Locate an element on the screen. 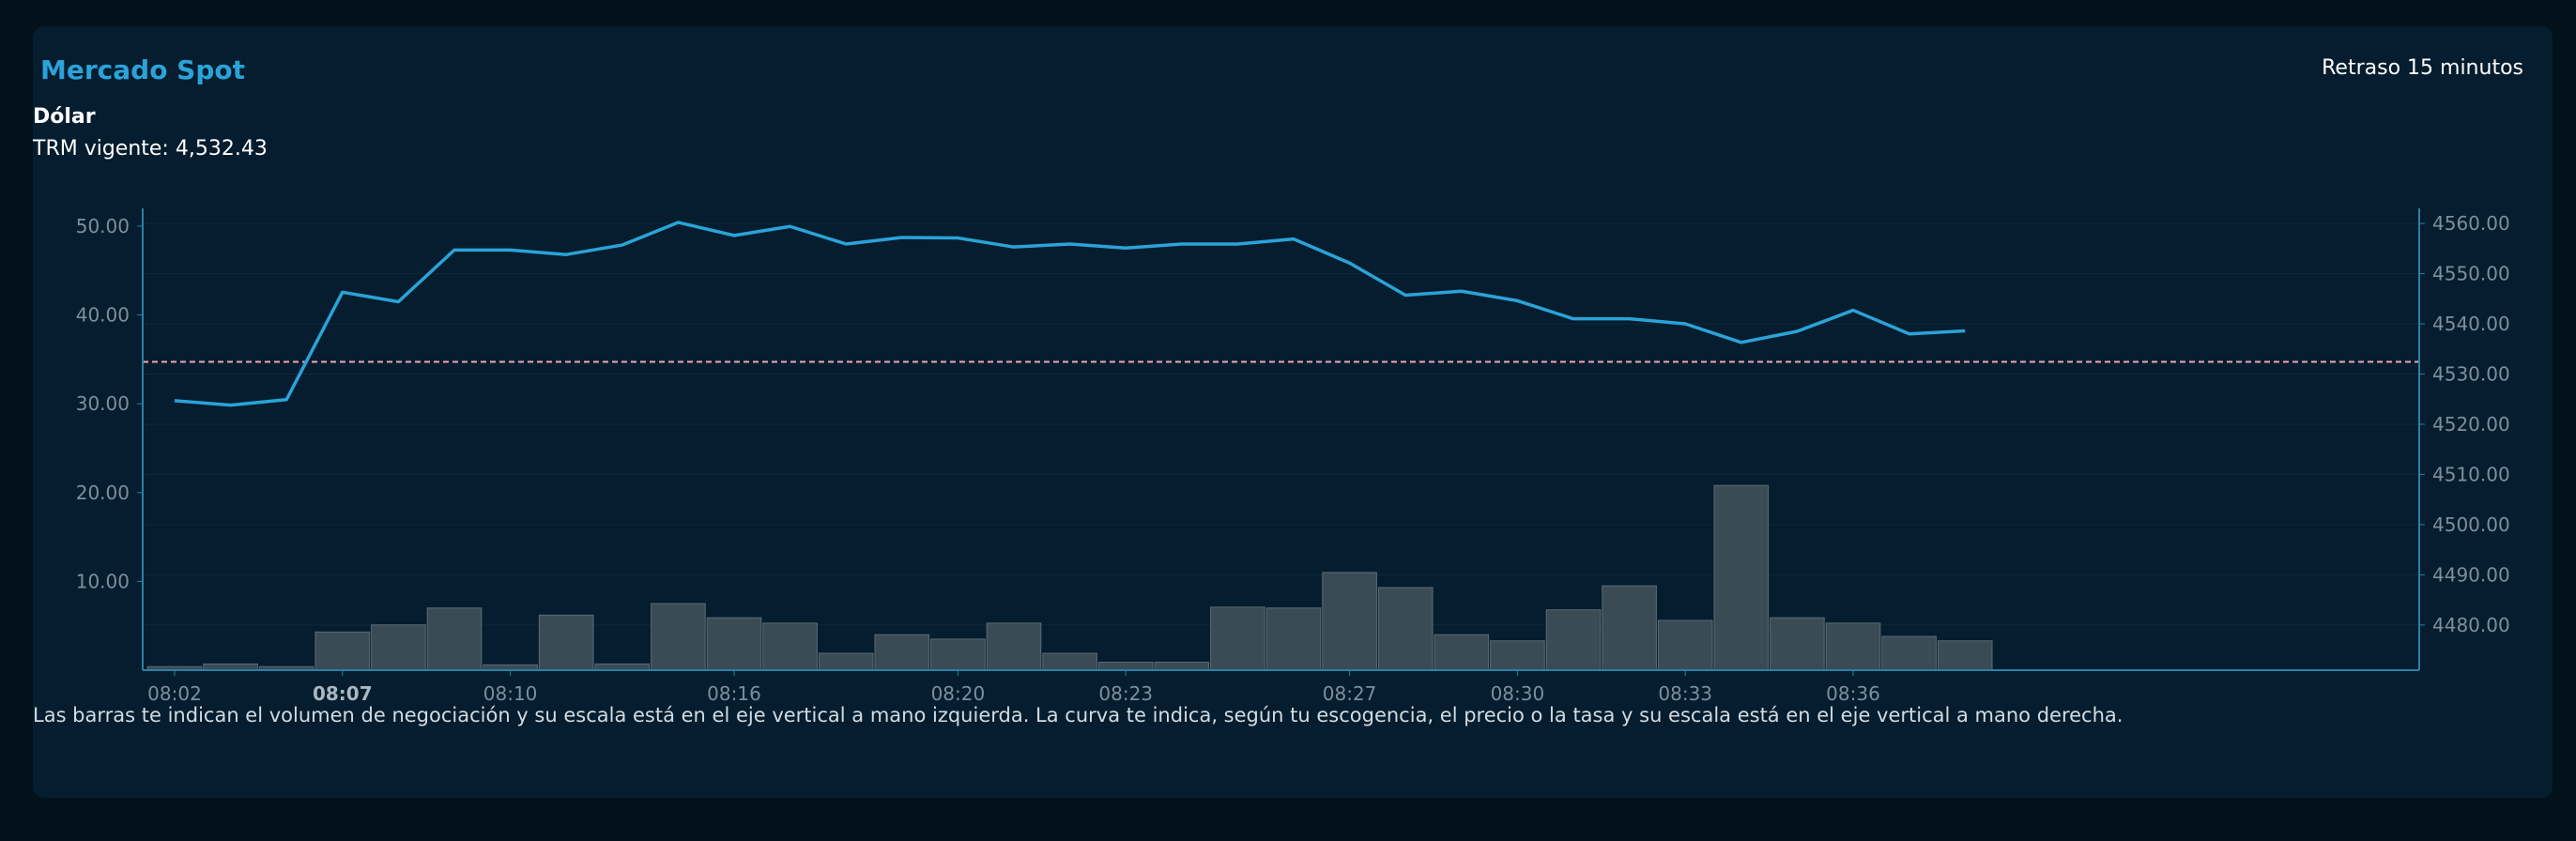  right-tick-label: 4520.00 is located at coordinates (2471, 424).